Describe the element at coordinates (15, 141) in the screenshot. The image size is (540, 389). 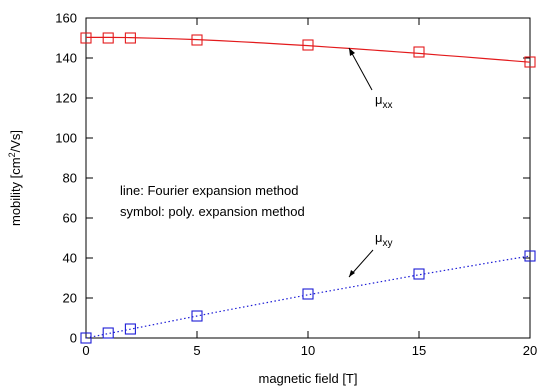
I see `y-axis-title-rest: /Vs]` at that location.